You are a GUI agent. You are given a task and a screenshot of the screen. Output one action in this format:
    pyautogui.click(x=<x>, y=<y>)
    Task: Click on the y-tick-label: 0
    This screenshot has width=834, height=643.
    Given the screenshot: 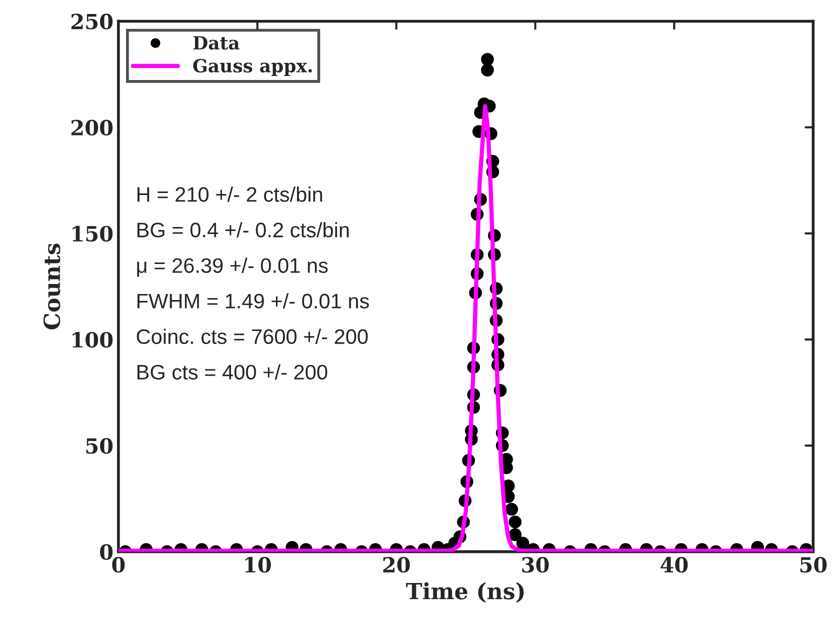 What is the action you would take?
    pyautogui.click(x=106, y=552)
    